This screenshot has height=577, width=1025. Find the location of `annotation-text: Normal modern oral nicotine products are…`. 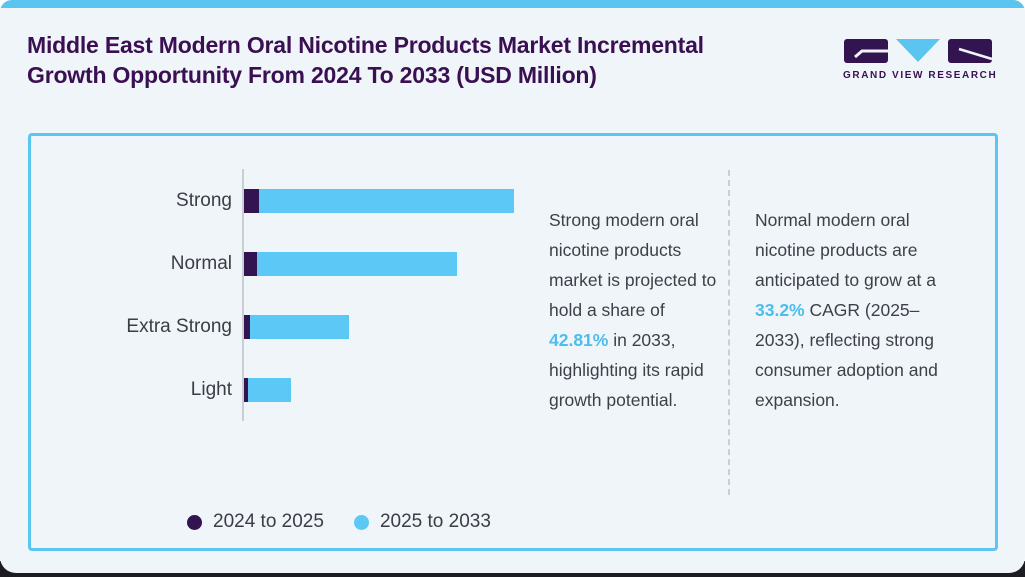

annotation-text: Normal modern oral nicotine products are… is located at coordinates (845, 250).